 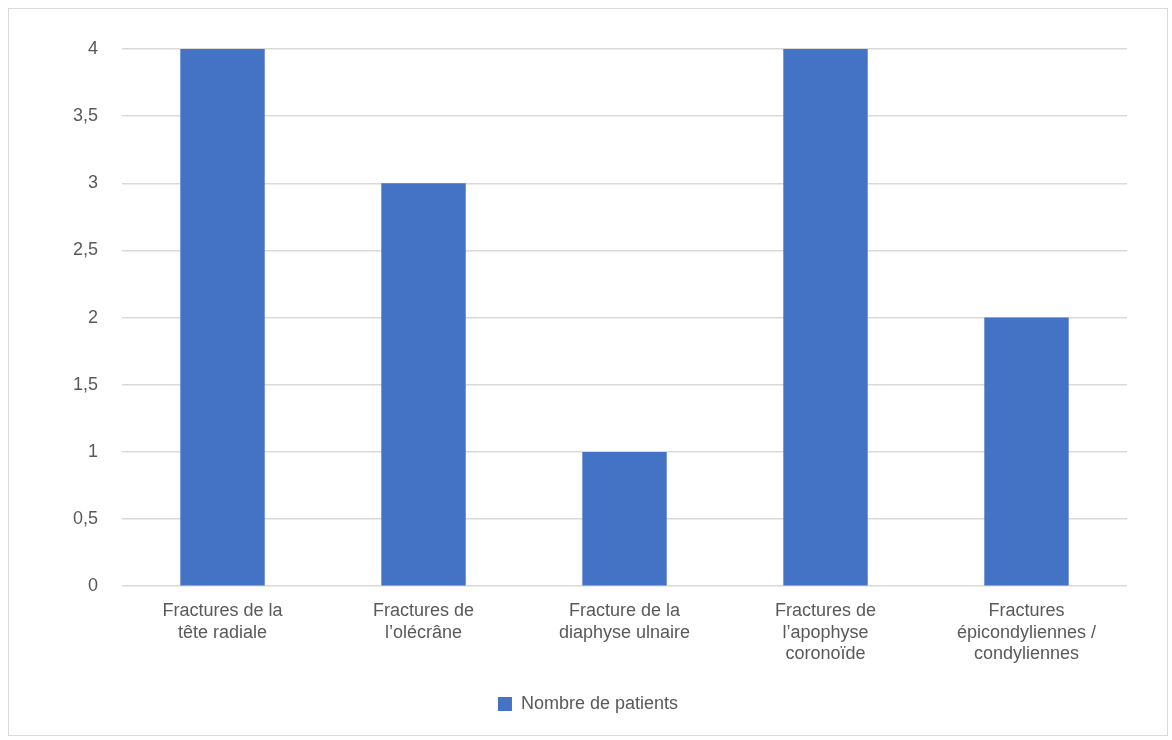 I want to click on y-tick-label: 1,5, so click(x=85, y=383).